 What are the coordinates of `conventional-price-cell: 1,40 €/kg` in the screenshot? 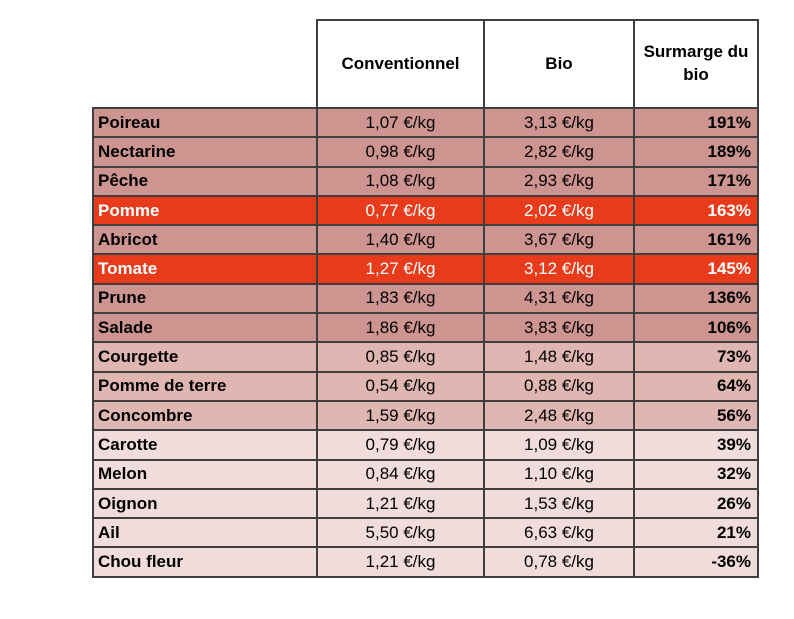 It's located at (400, 240).